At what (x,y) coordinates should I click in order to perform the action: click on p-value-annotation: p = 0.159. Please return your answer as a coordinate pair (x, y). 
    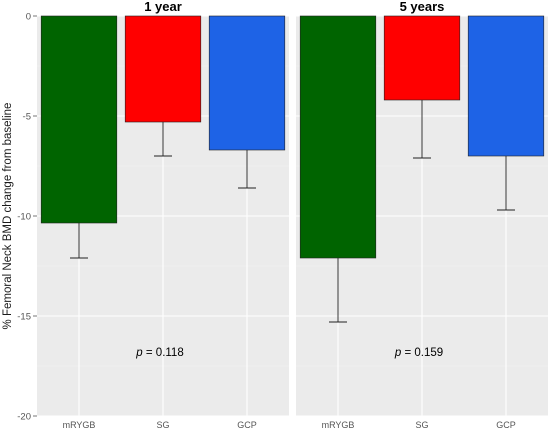
    Looking at the image, I should click on (418, 353).